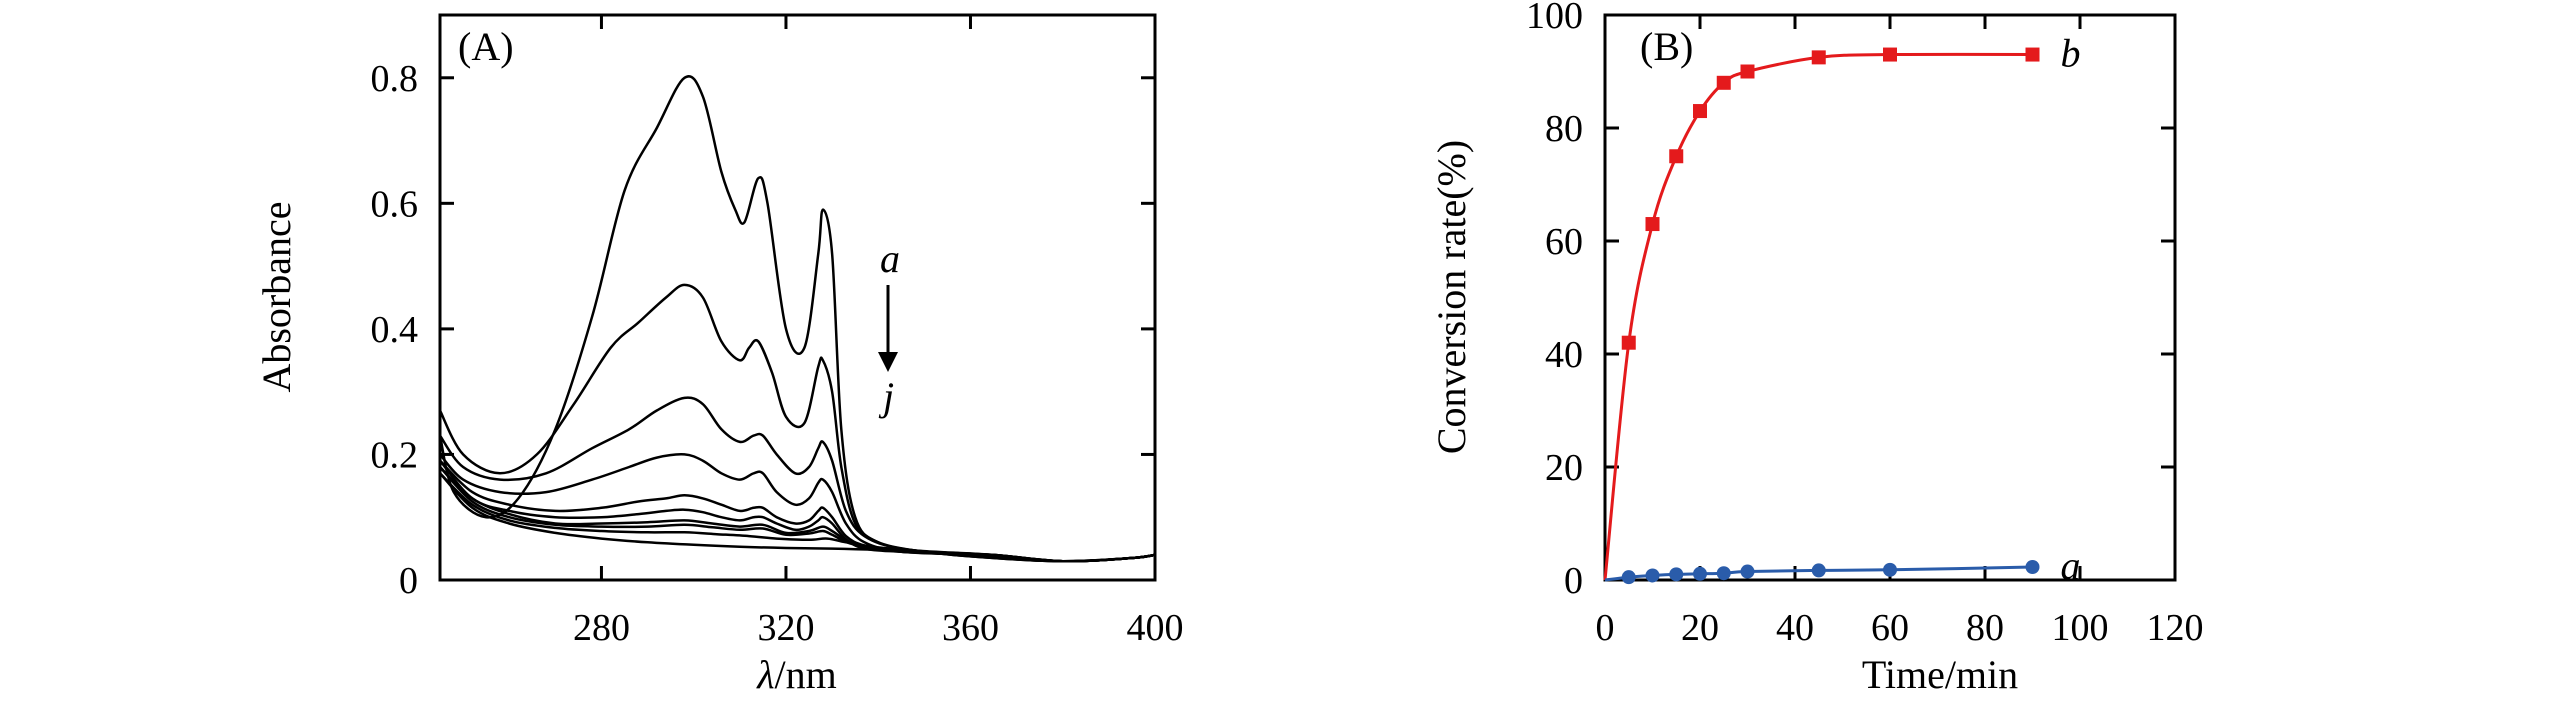 This screenshot has width=2567, height=709. What do you see at coordinates (970, 628) in the screenshot?
I see `panel-a-xtick-label: 360` at bounding box center [970, 628].